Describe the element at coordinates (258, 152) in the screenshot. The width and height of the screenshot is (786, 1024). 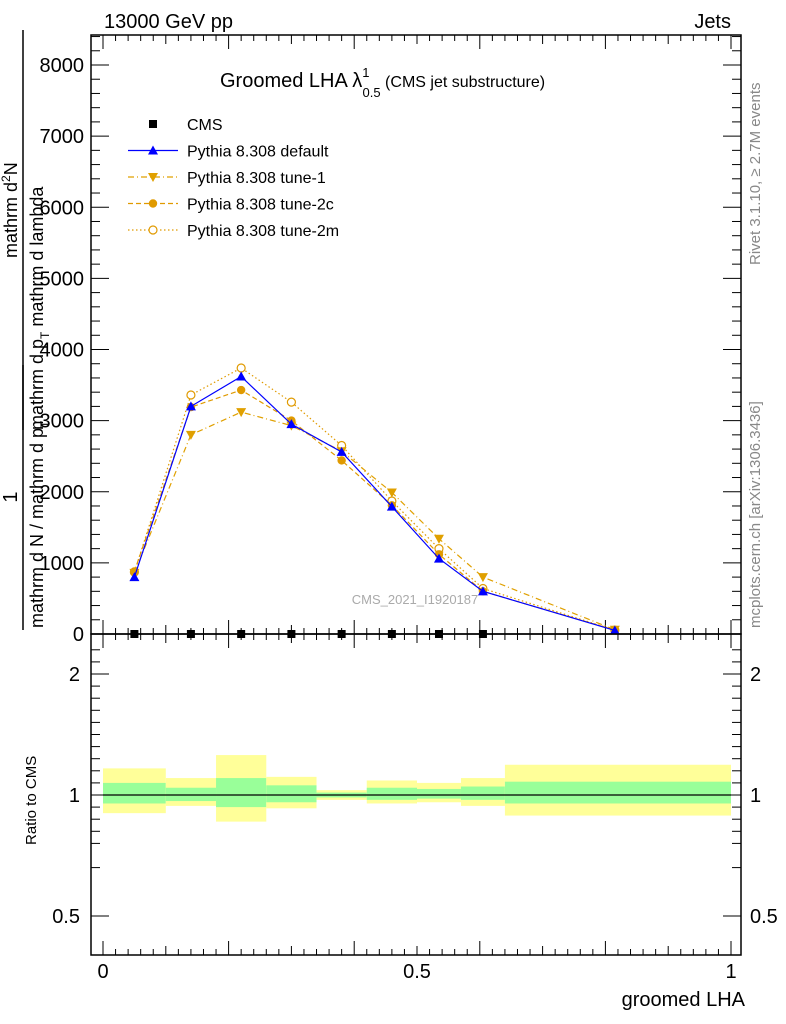
I see `legend-label: Pythia 8.308 default` at that location.